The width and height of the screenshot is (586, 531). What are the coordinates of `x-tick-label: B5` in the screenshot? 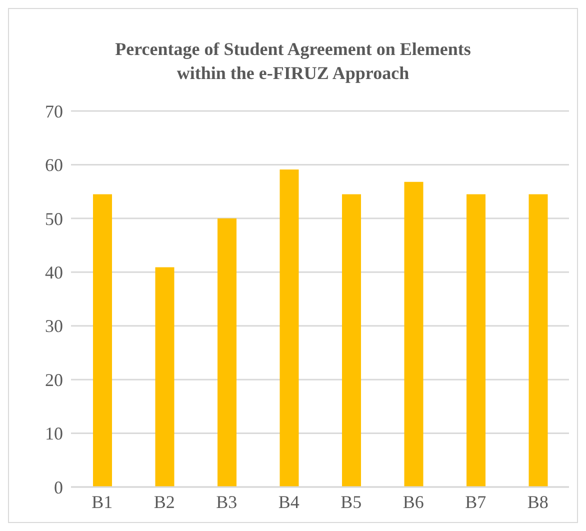 It's located at (351, 502).